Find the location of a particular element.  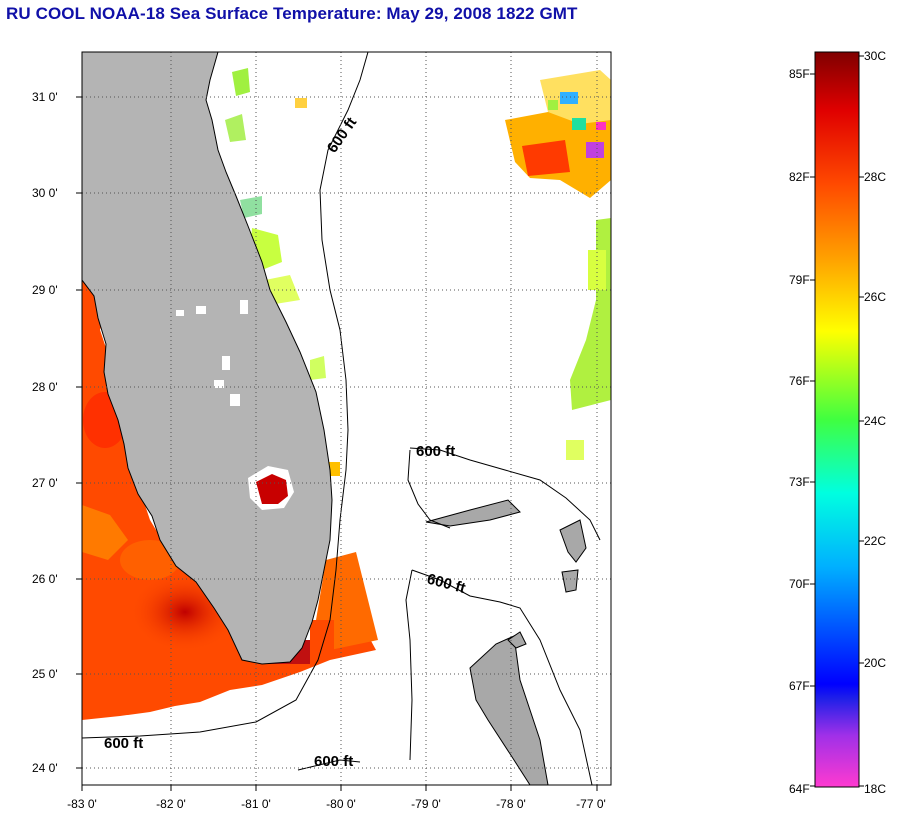

inland-lakes is located at coordinates (212, 353).